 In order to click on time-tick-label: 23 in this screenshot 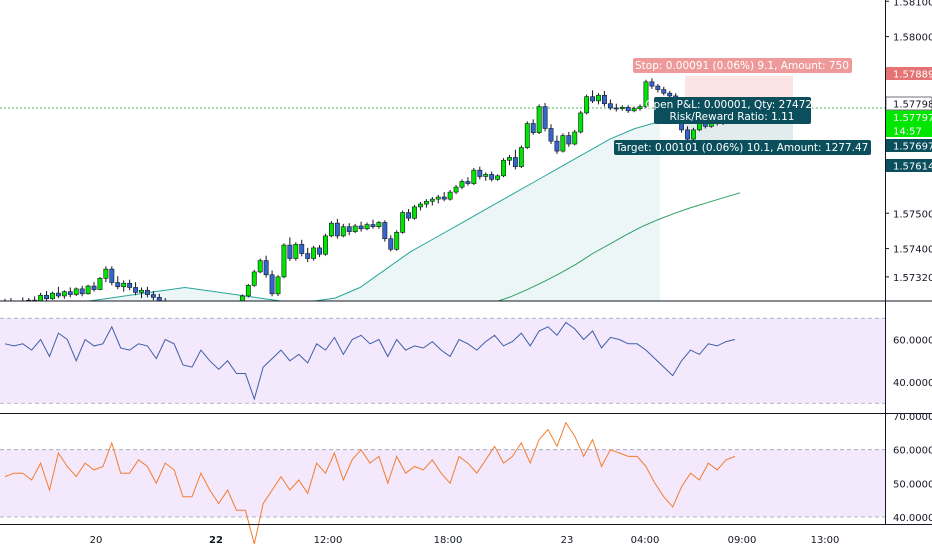, I will do `click(567, 540)`.